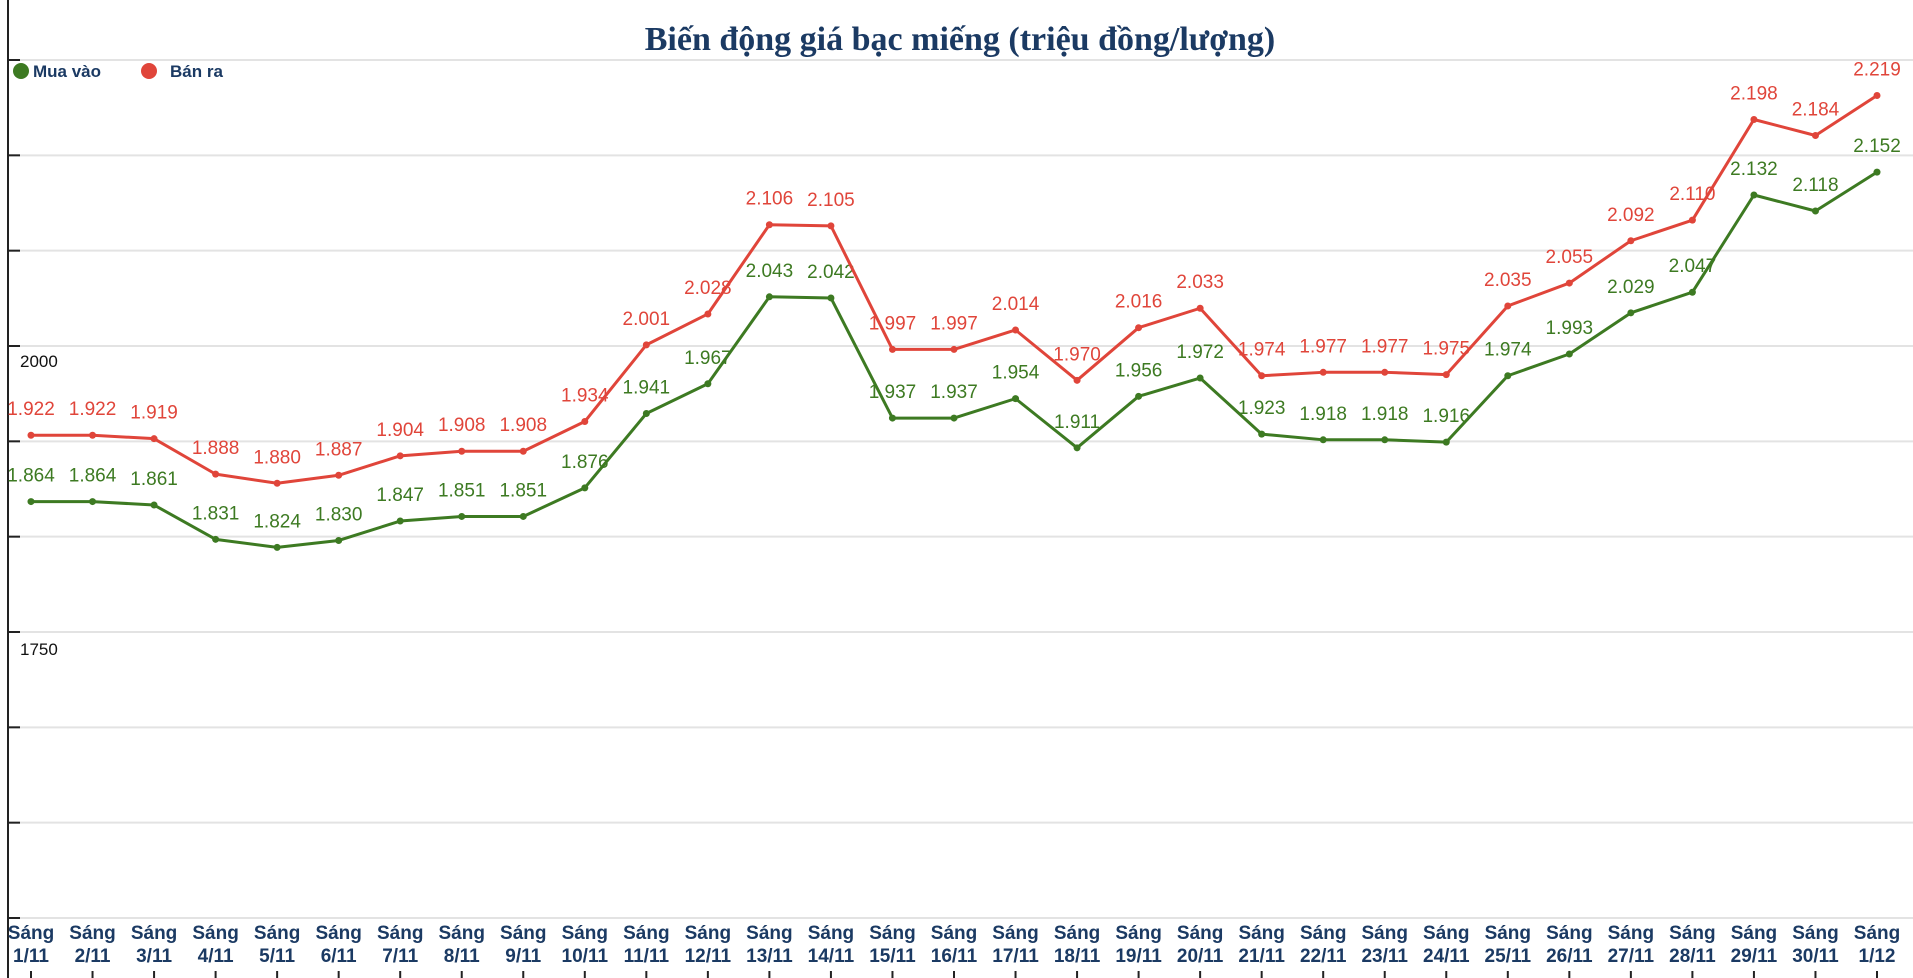  What do you see at coordinates (770, 271) in the screenshot?
I see `data-label: 2.043` at bounding box center [770, 271].